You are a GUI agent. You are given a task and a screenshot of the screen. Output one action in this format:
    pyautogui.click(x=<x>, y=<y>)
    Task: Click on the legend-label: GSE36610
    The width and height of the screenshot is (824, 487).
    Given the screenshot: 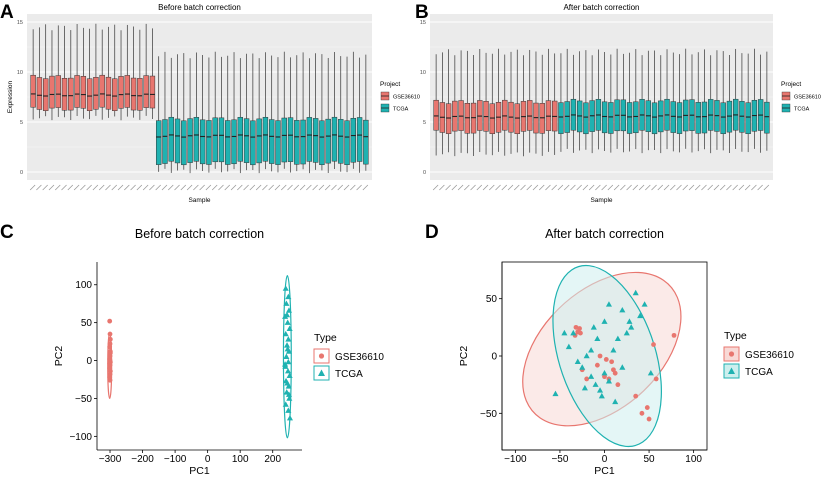 What is the action you would take?
    pyautogui.click(x=807, y=98)
    